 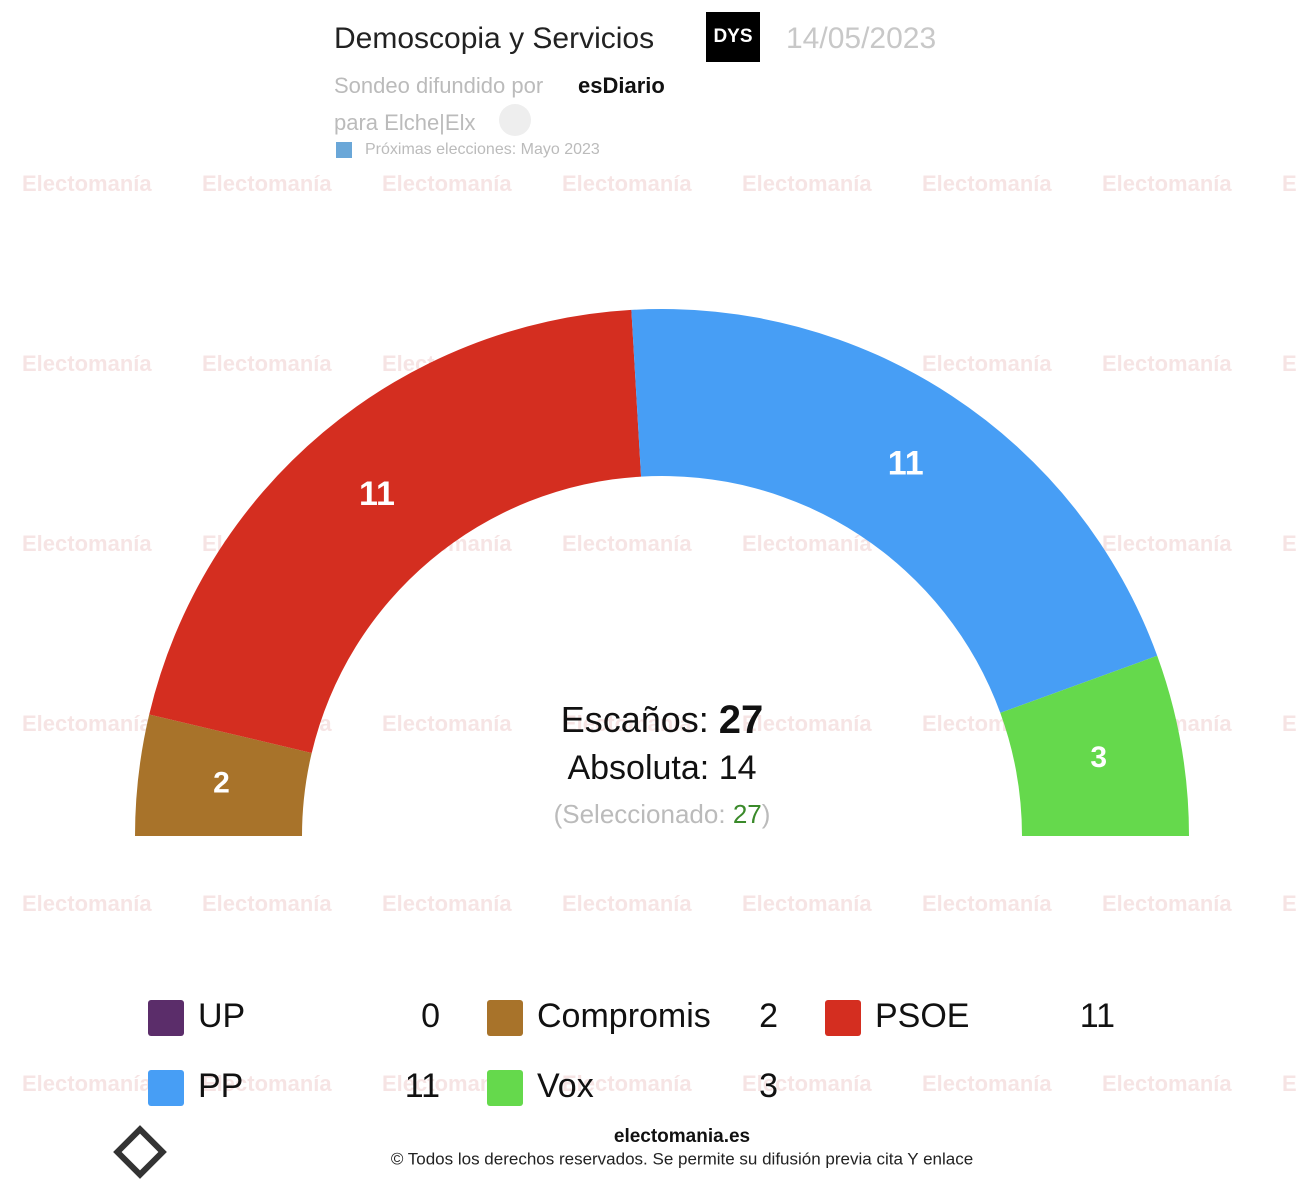 I want to click on flag-icon, so click(x=515, y=120).